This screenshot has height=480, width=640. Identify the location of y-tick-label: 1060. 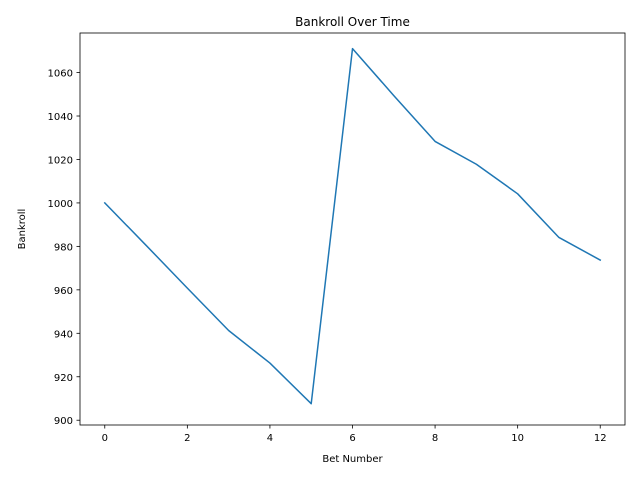
(60, 74).